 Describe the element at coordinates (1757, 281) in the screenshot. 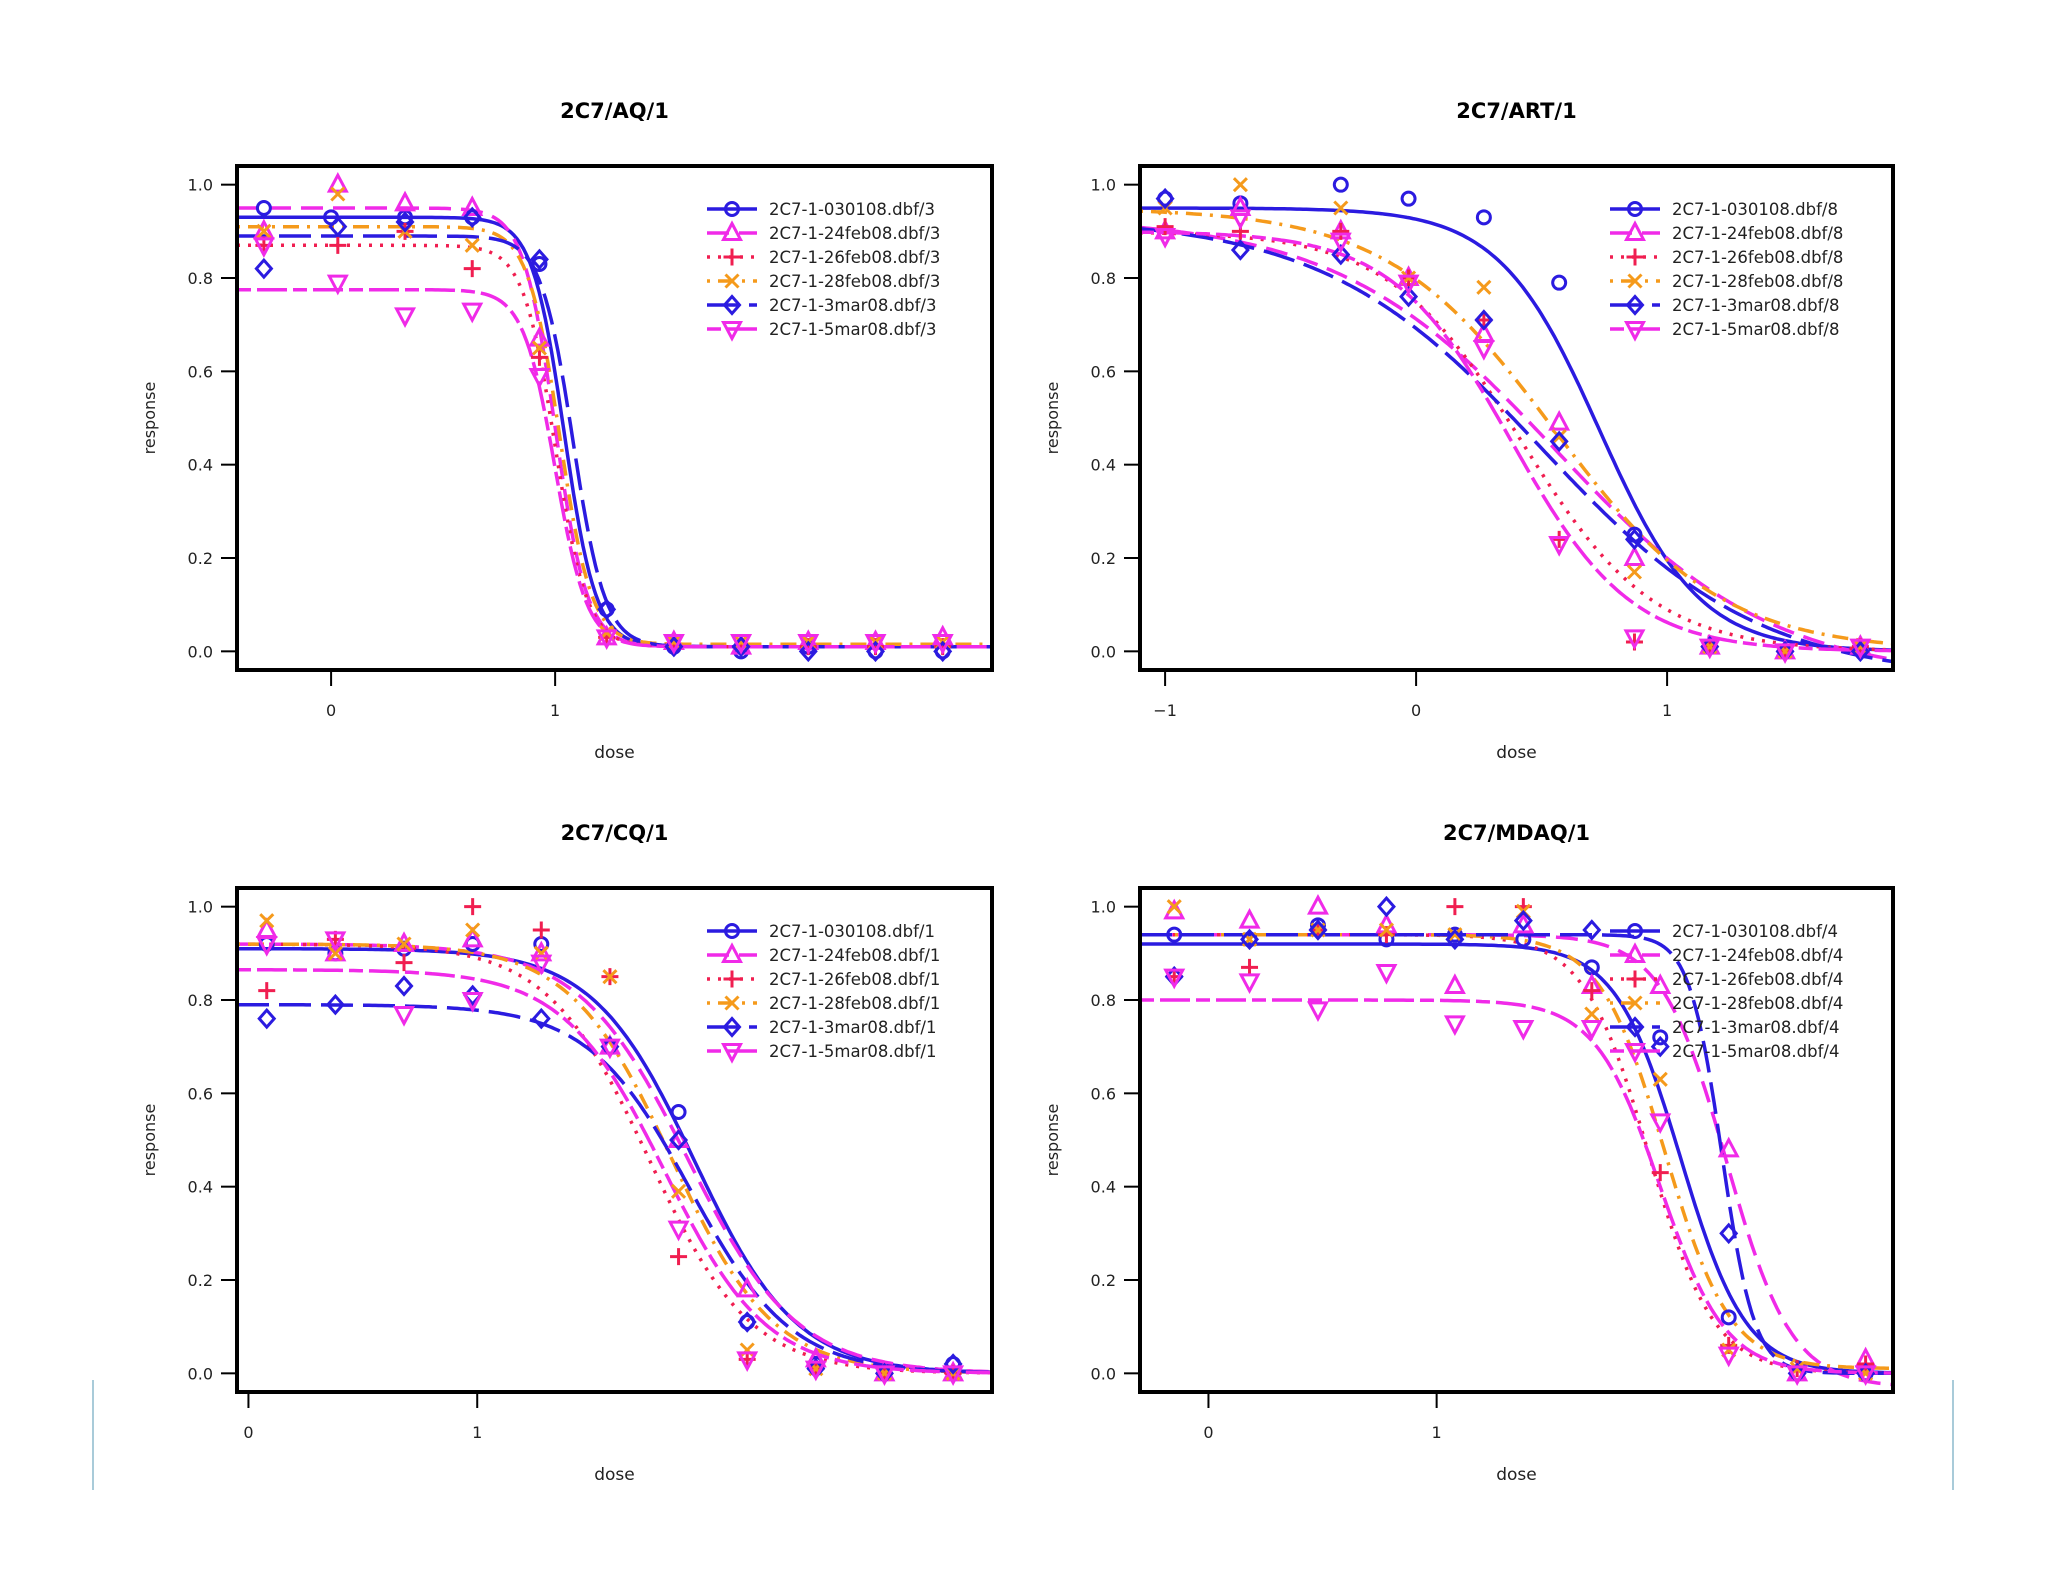

I see `legend-label: 2C7-1-28feb08.dbf/8` at that location.